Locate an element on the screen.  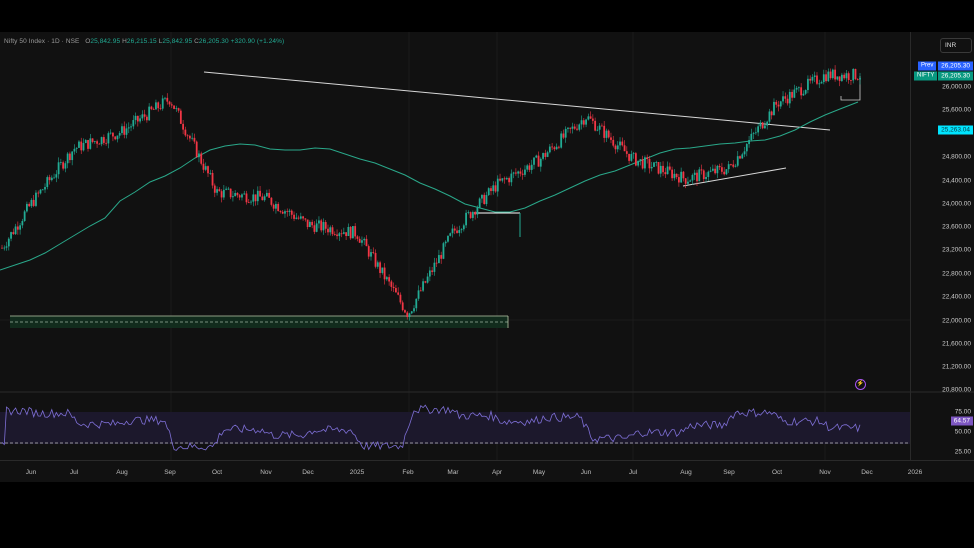
low-value: 25,842.95 is located at coordinates (177, 41).